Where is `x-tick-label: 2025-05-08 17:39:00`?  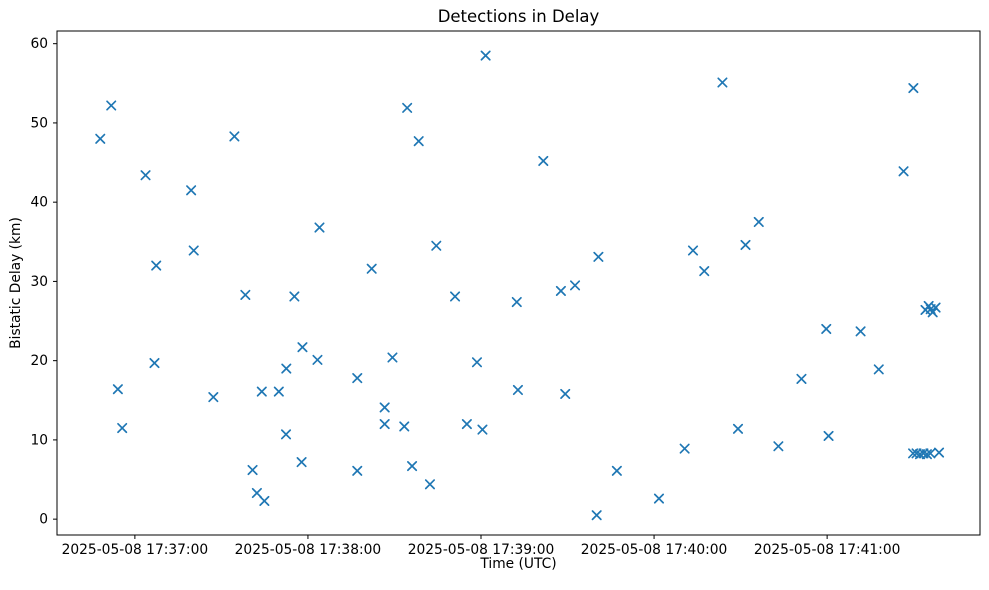 x-tick-label: 2025-05-08 17:39:00 is located at coordinates (481, 550).